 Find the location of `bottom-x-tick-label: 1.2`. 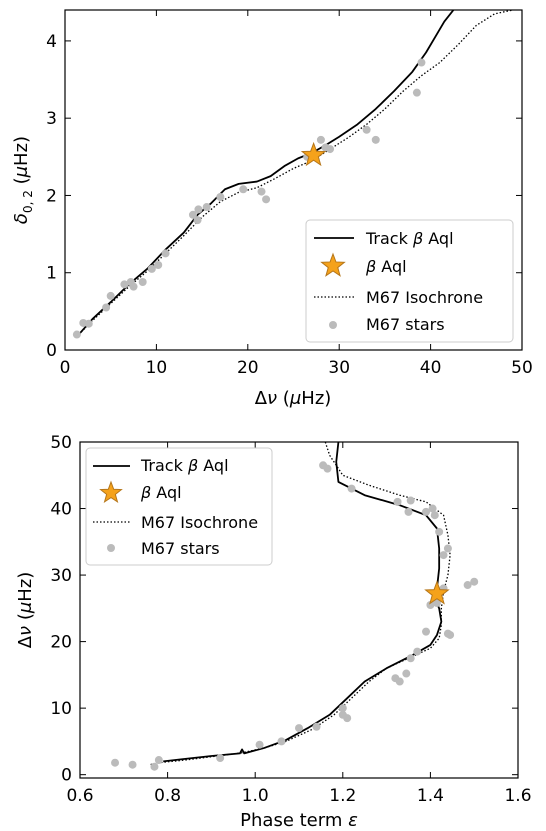

bottom-x-tick-label: 1.2 is located at coordinates (342, 796).